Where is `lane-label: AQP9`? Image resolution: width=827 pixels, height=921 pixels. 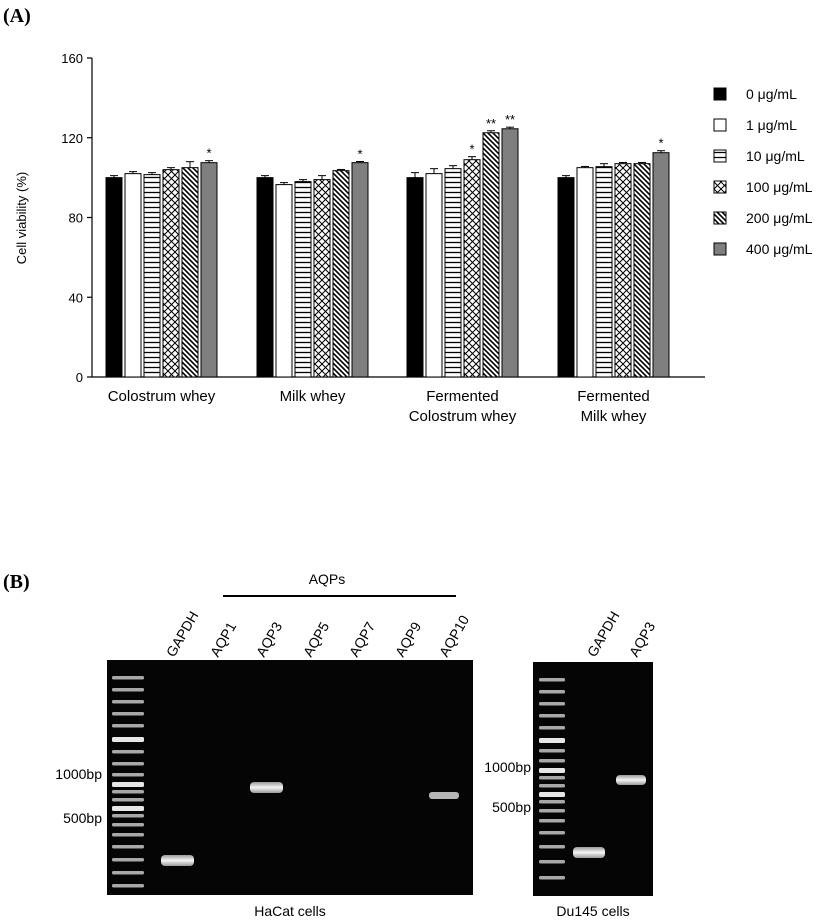 lane-label: AQP9 is located at coordinates (408, 639).